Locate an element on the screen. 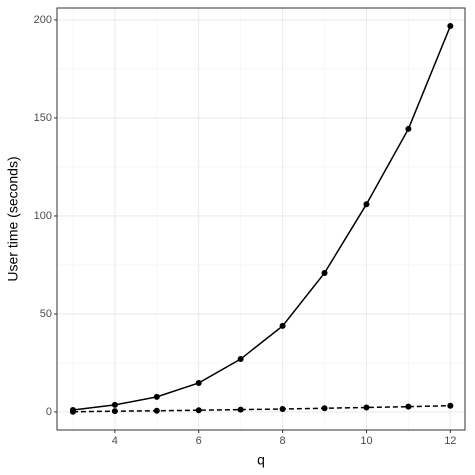 The image size is (475, 475). x-tick-label: 10 is located at coordinates (366, 441).